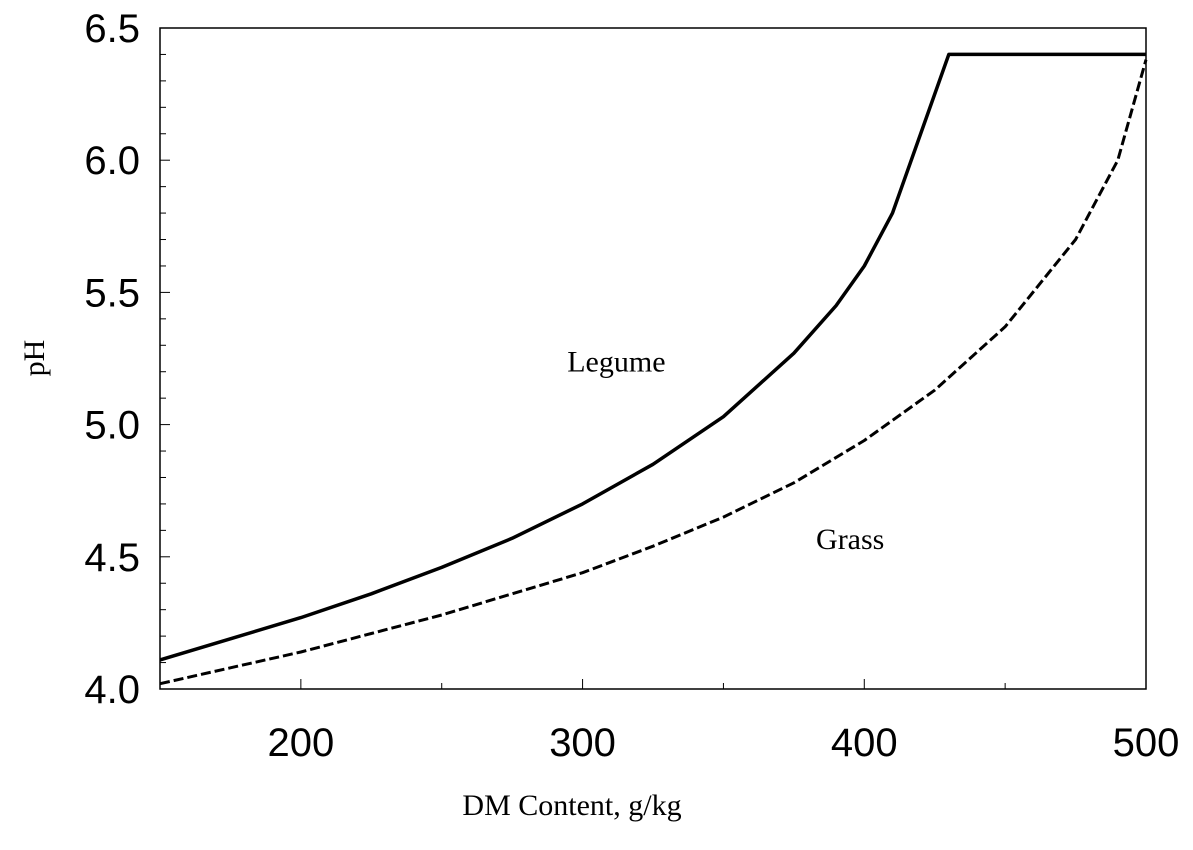 The height and width of the screenshot is (850, 1193). I want to click on y-tick-label: 6.5, so click(112, 29).